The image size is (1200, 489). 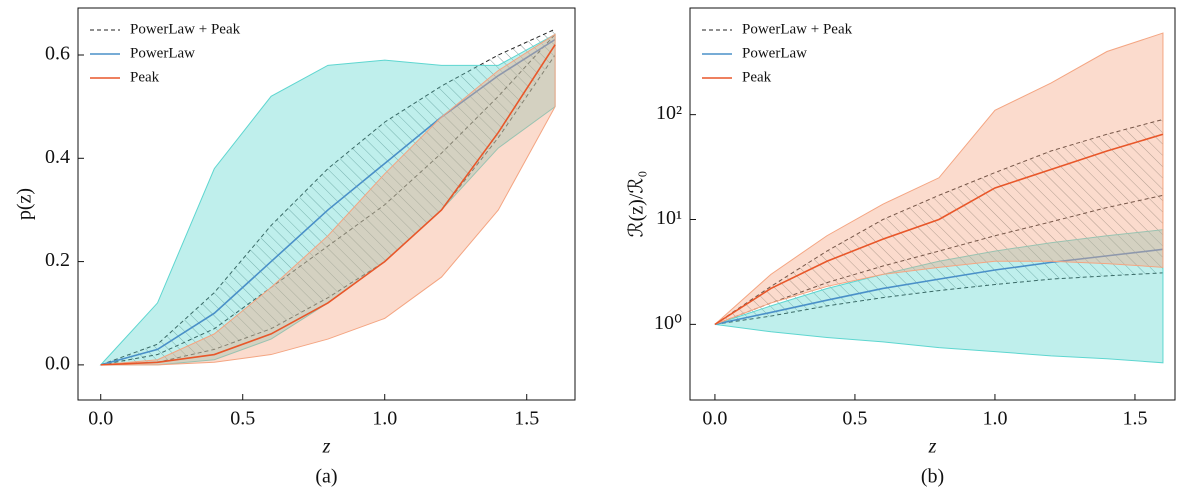 What do you see at coordinates (637, 204) in the screenshot?
I see `y-axis-label: ℛ(z)/ℛ₀` at bounding box center [637, 204].